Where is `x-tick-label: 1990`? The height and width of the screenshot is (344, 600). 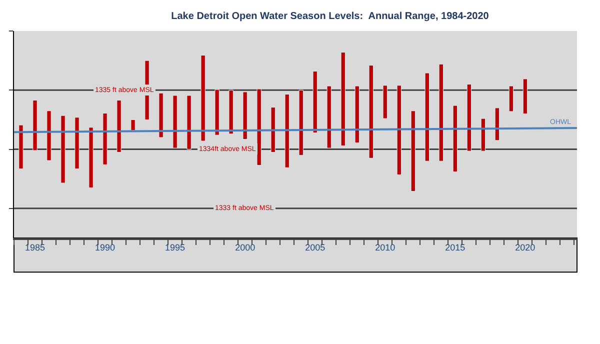
x-tick-label: 1990 is located at coordinates (105, 247).